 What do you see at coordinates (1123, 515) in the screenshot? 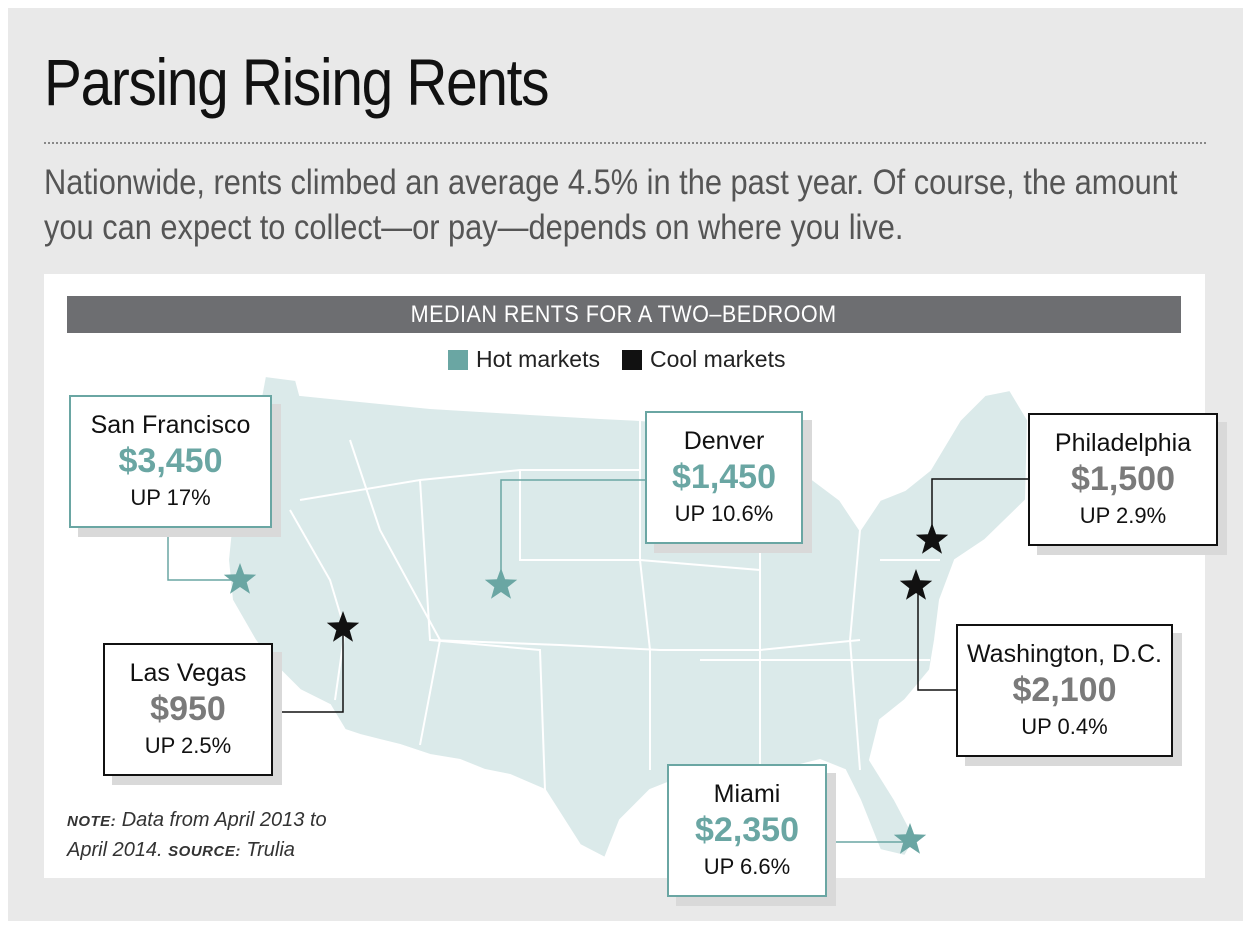
I see `city-change: UP 2.9%` at bounding box center [1123, 515].